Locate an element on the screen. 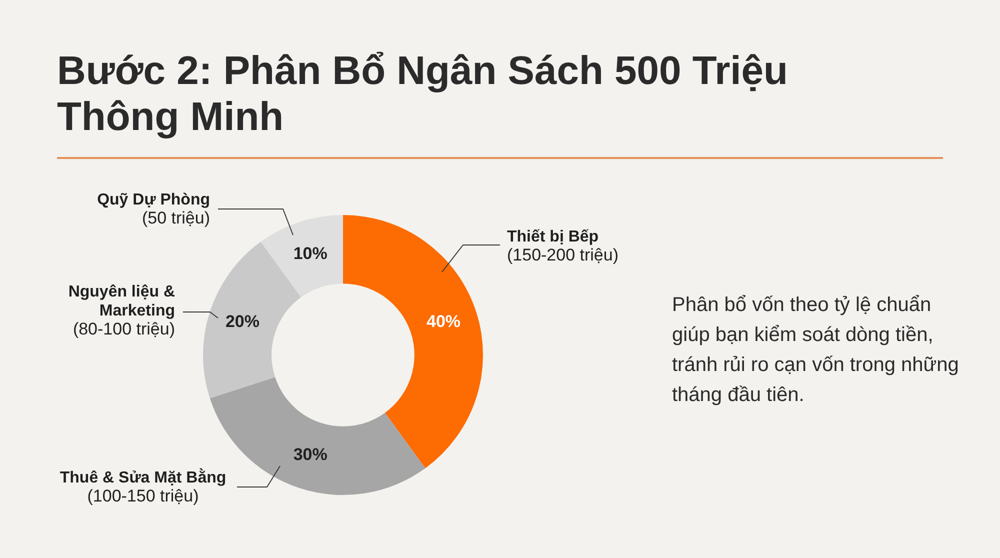 The image size is (1000, 558). slice-label: Quỹ Dự Phòng is located at coordinates (153, 199).